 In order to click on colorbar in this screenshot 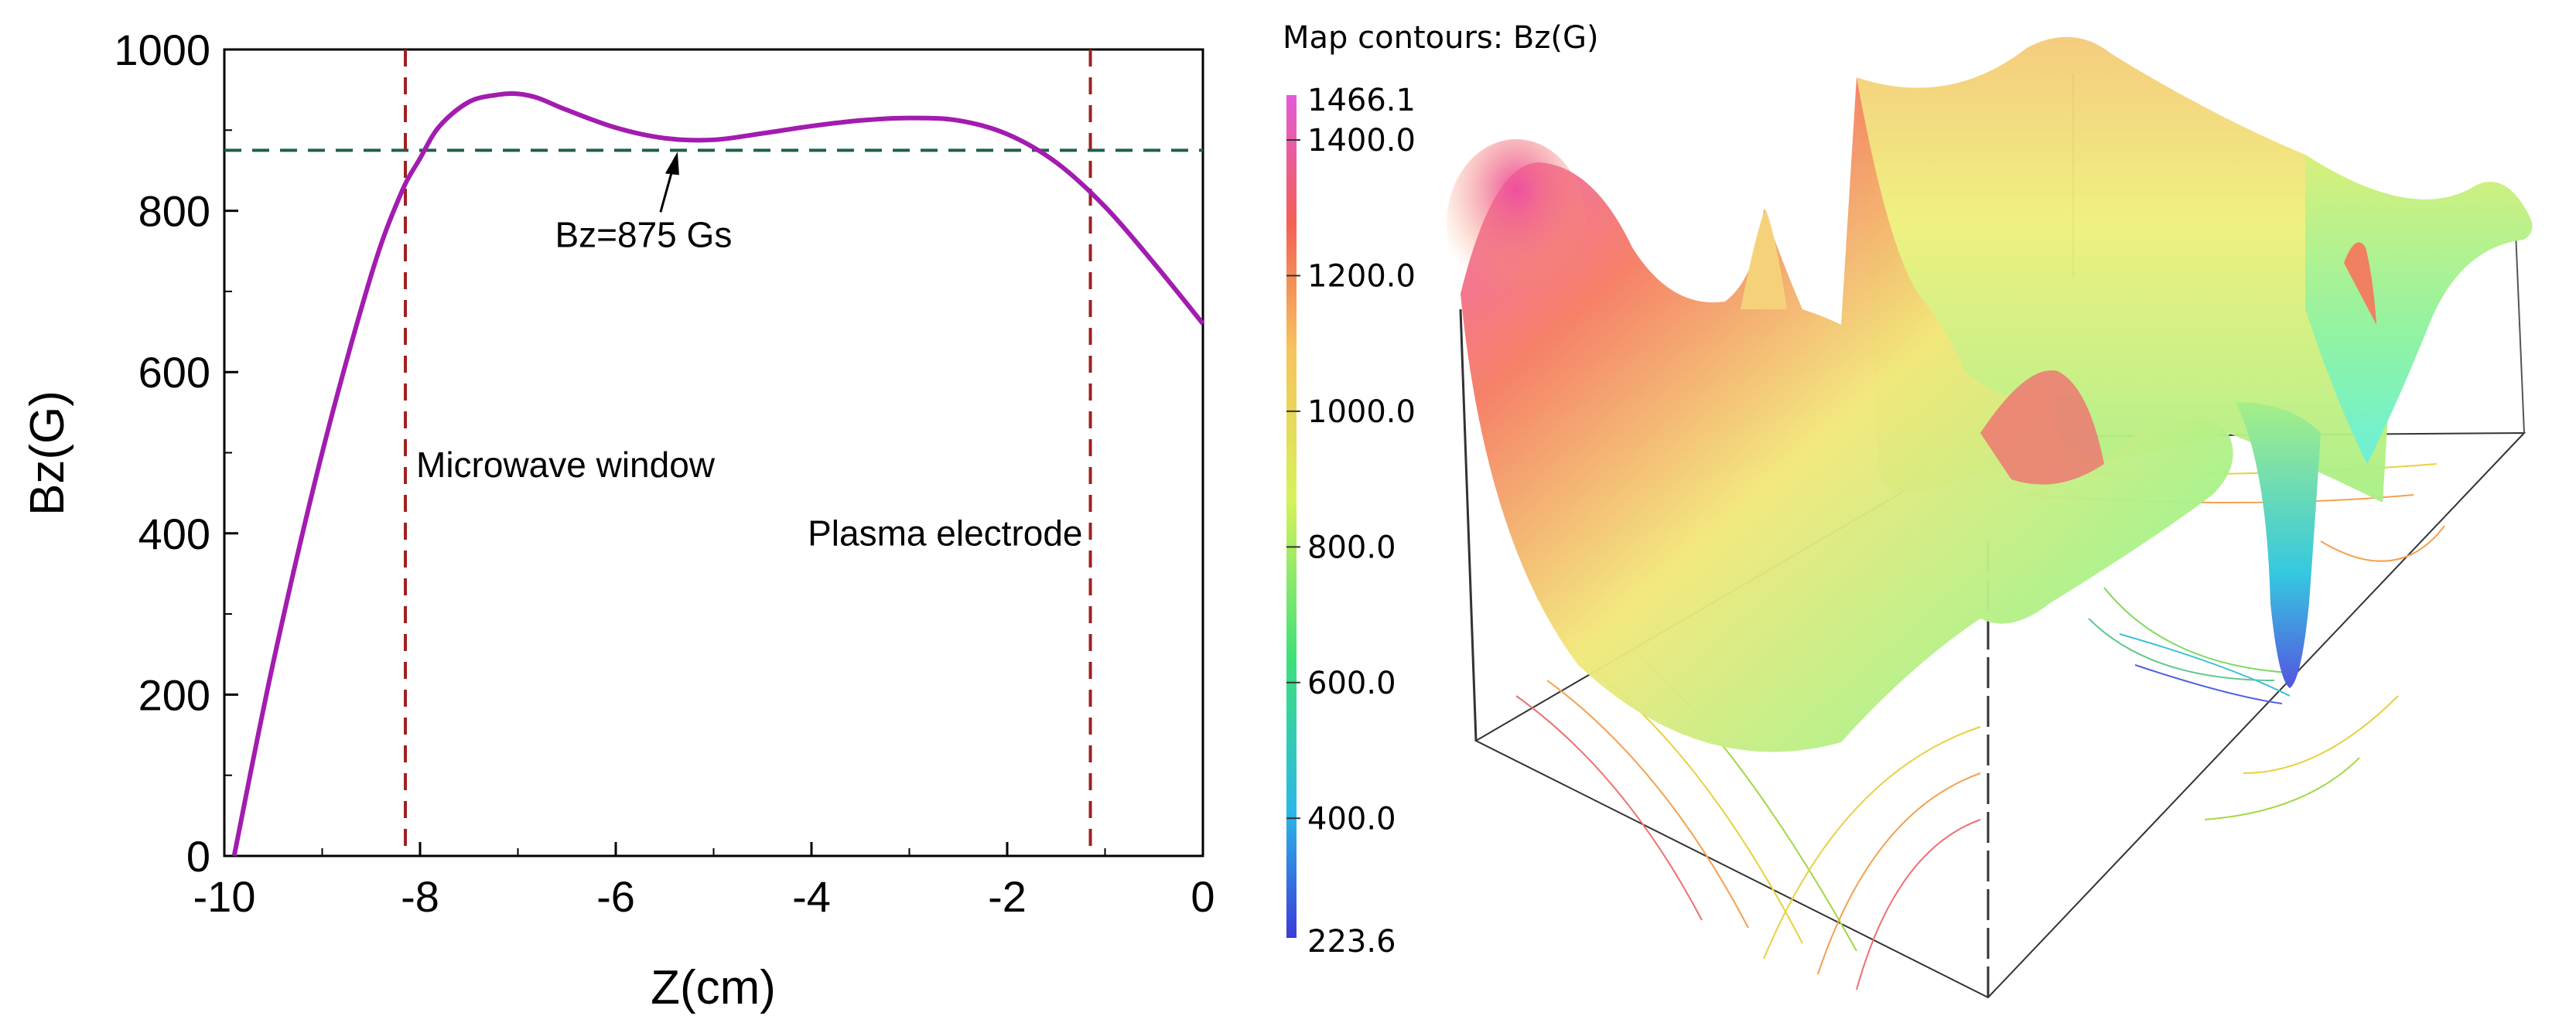, I will do `click(1291, 516)`.